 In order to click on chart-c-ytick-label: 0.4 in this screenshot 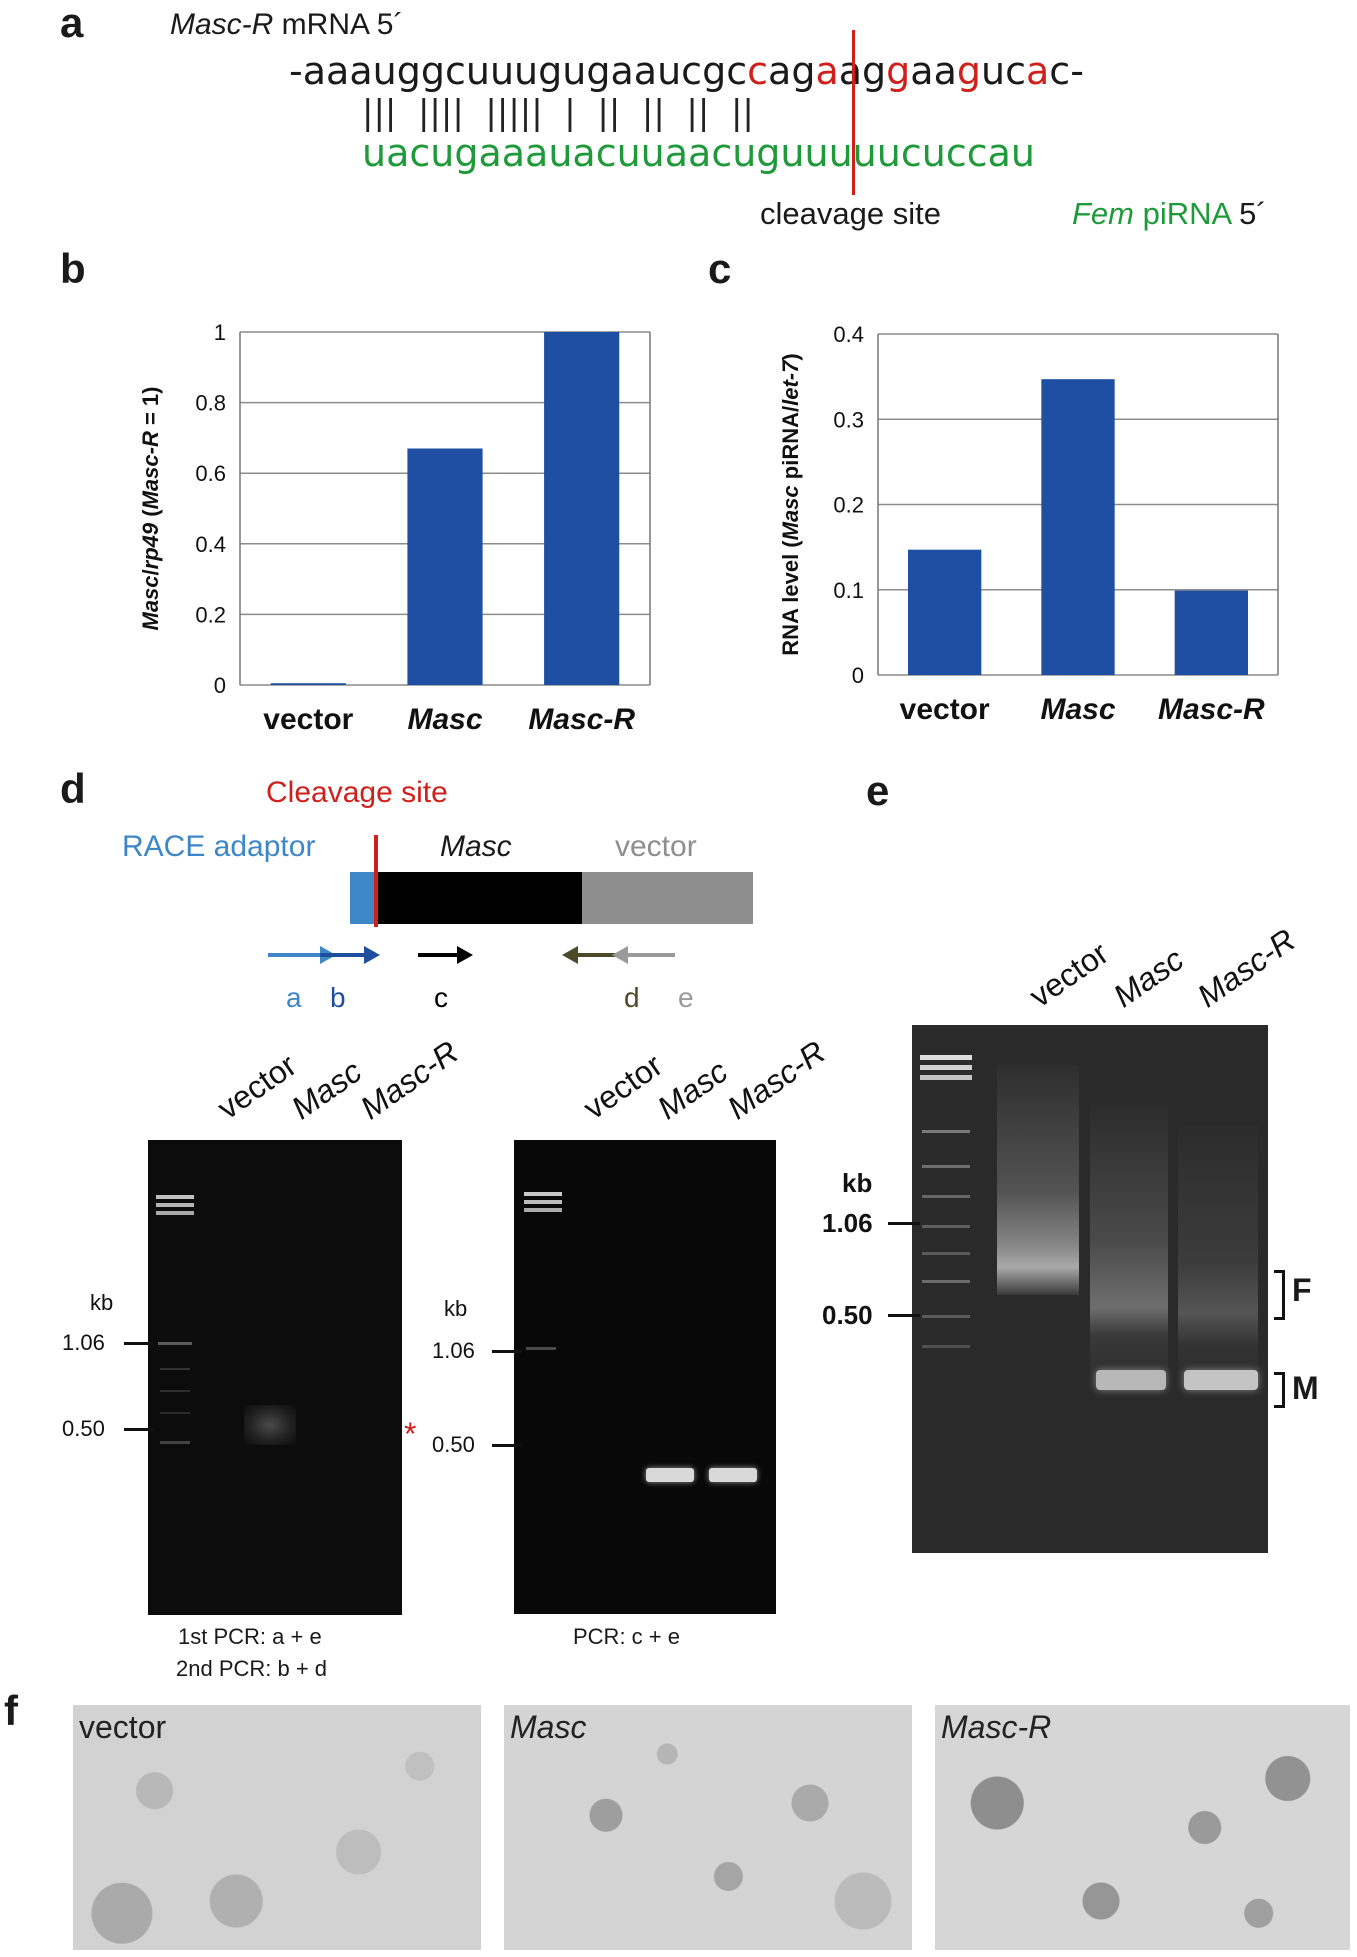, I will do `click(848, 334)`.